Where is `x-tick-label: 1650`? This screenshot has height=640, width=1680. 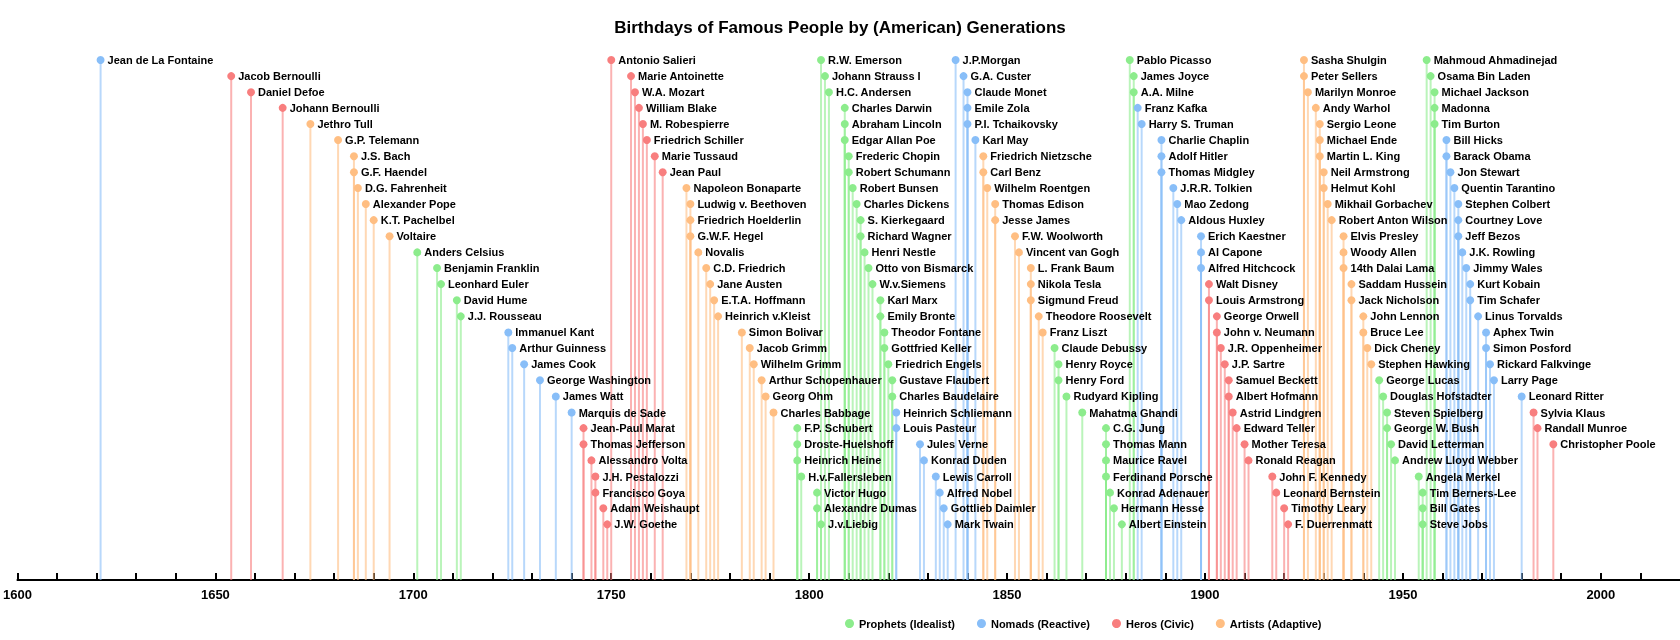 x-tick-label: 1650 is located at coordinates (215, 594).